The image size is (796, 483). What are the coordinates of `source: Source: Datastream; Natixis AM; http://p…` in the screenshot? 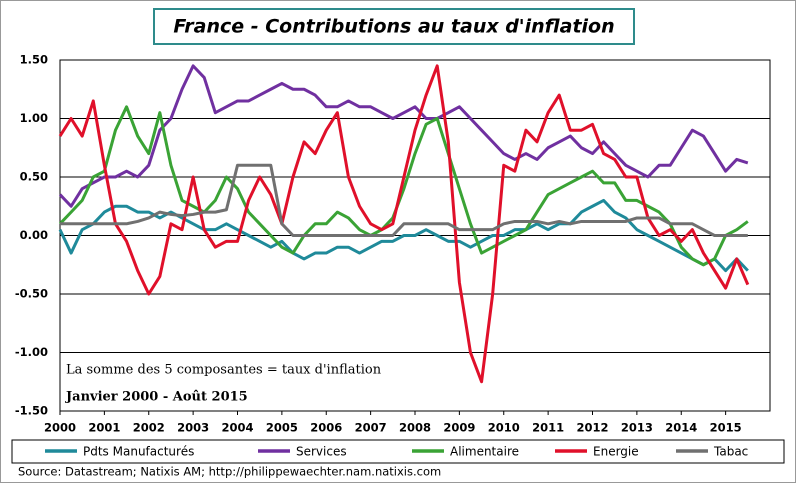 It's located at (229, 472).